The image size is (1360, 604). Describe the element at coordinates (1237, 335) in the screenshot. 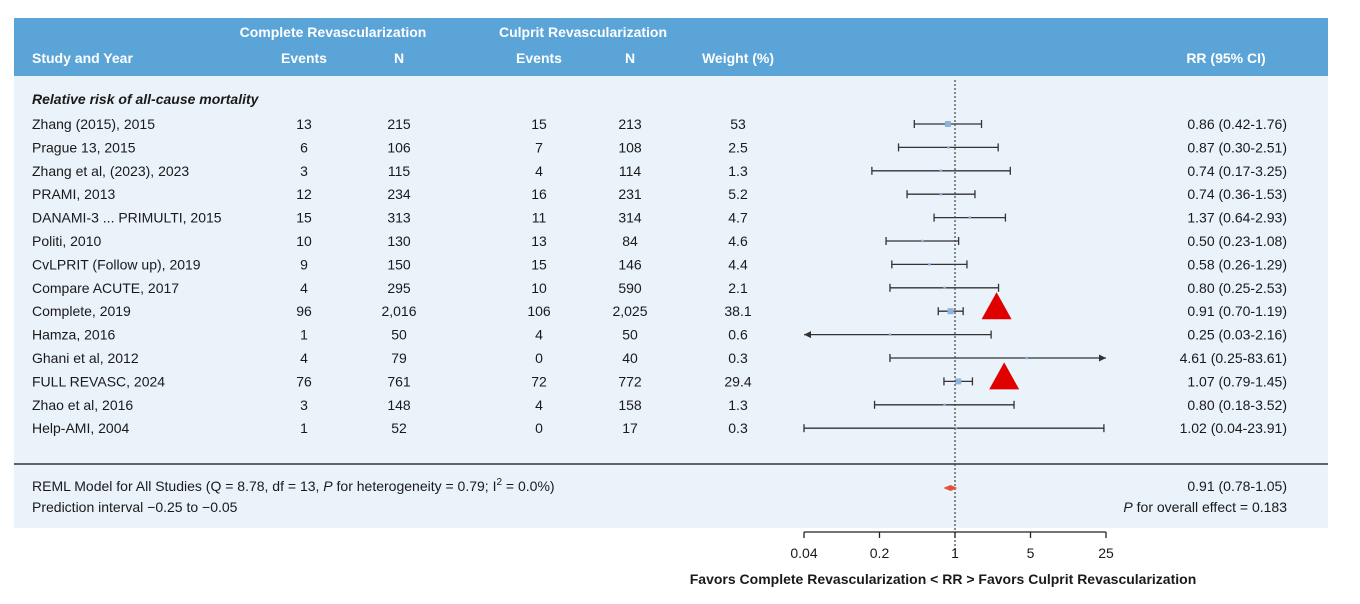

I see `study-rr-ci-text: 0.25 (0.03-2.16)` at that location.